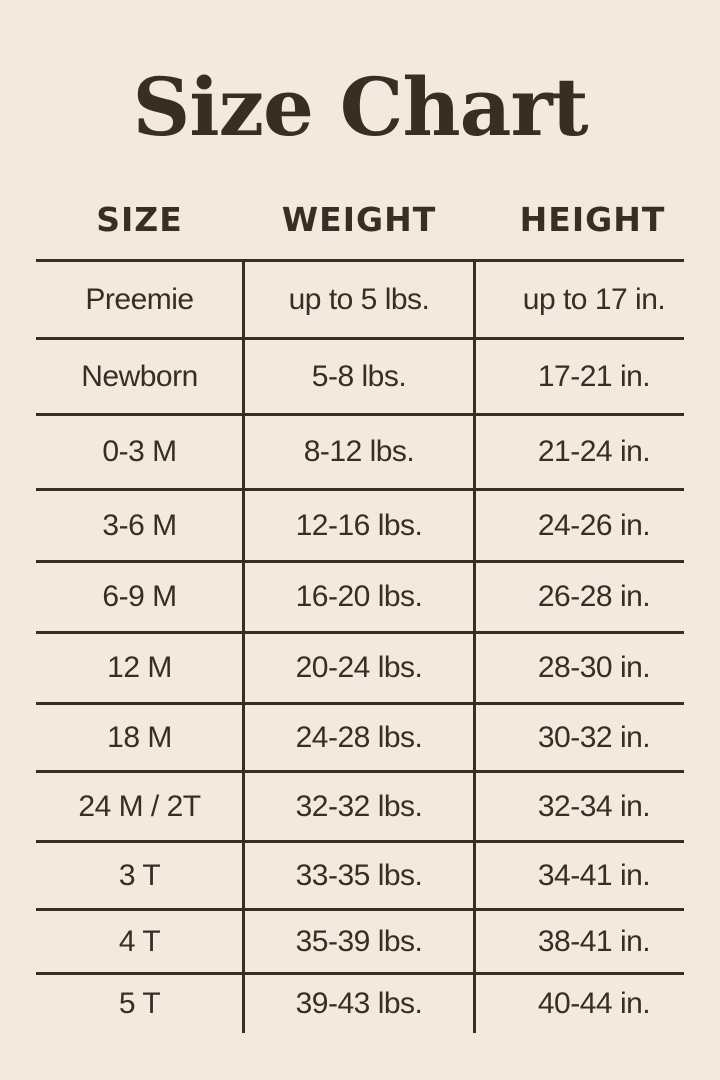 Image resolution: width=720 pixels, height=1080 pixels. What do you see at coordinates (594, 299) in the screenshot?
I see `height-cell: up to 17 in.` at bounding box center [594, 299].